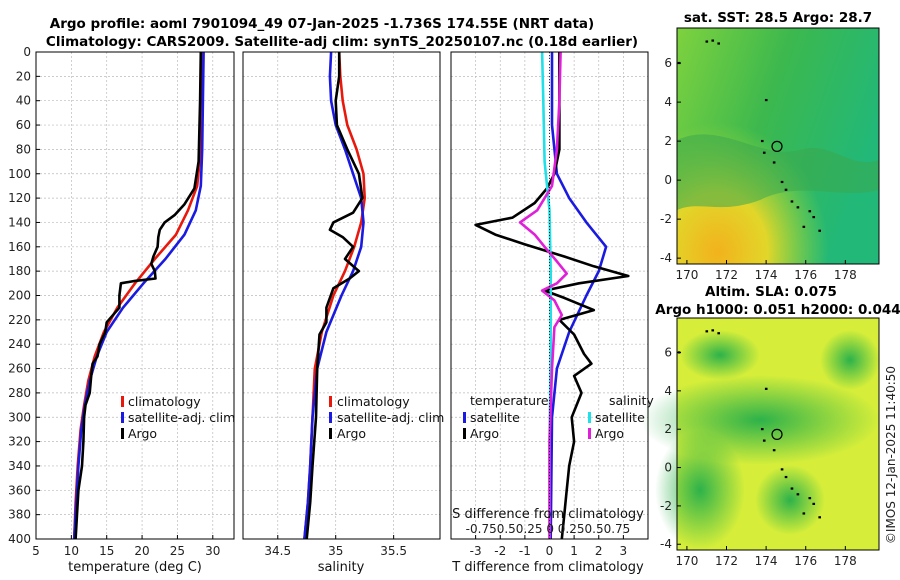 Image resolution: width=900 pixels, height=580 pixels. I want to click on sst-map-islands, so click(749, 135).